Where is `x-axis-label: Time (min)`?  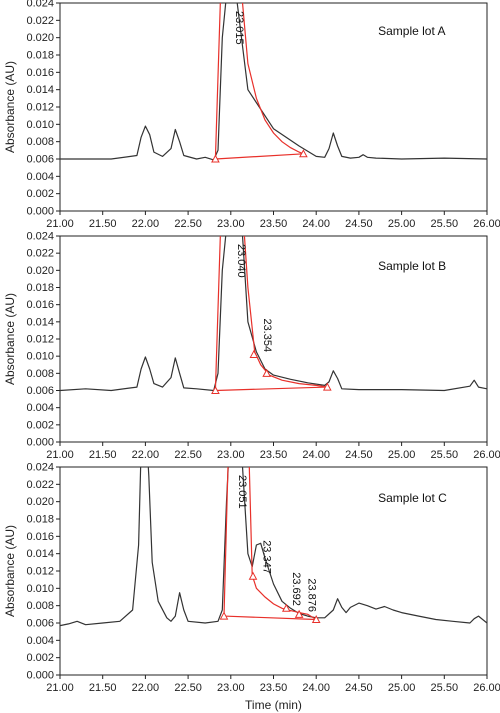
x-axis-label: Time (min) is located at coordinates (273, 705).